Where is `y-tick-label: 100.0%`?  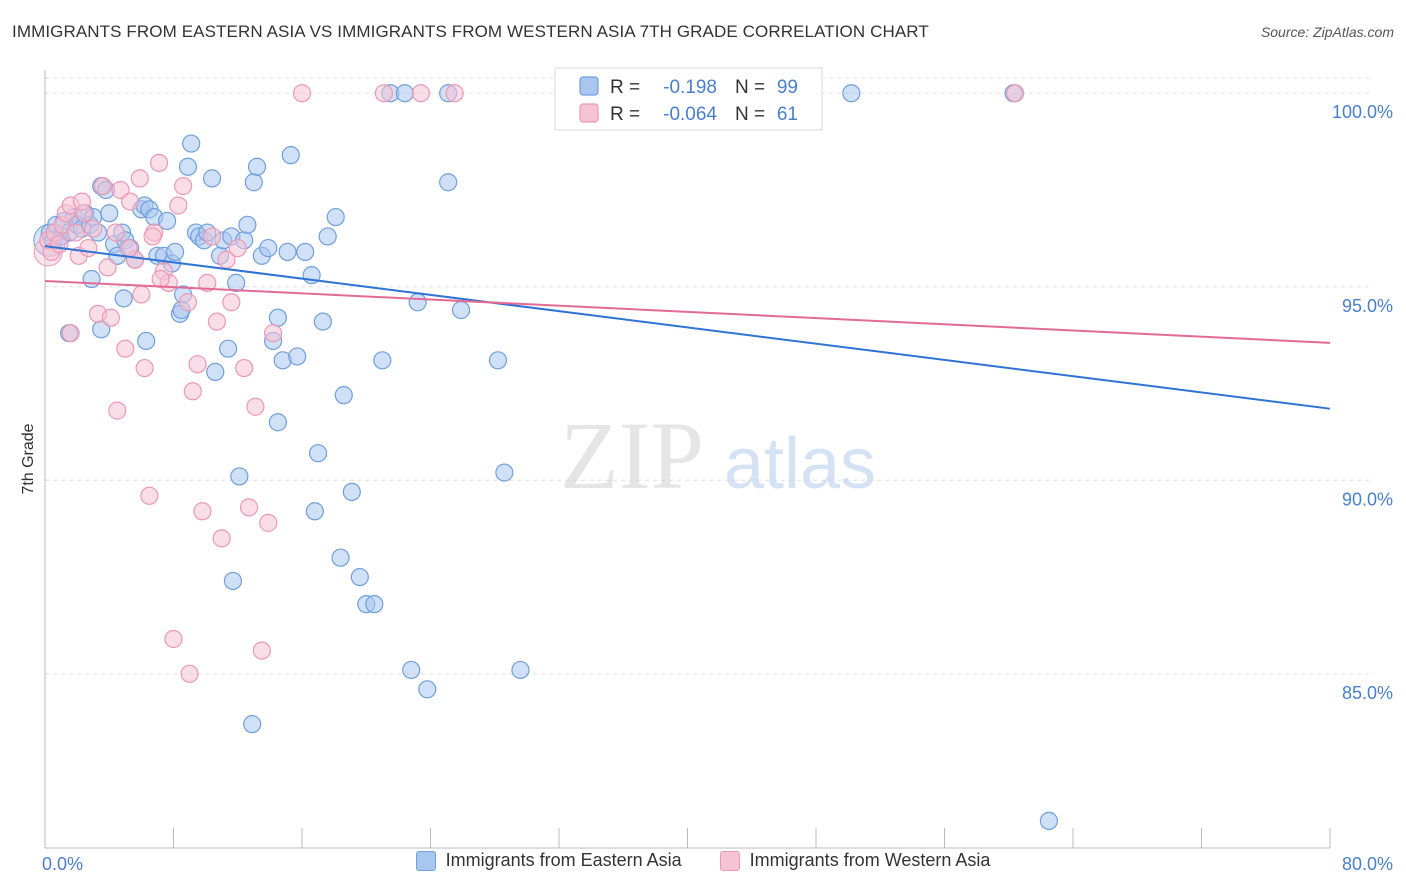 y-tick-label: 100.0% is located at coordinates (1362, 112).